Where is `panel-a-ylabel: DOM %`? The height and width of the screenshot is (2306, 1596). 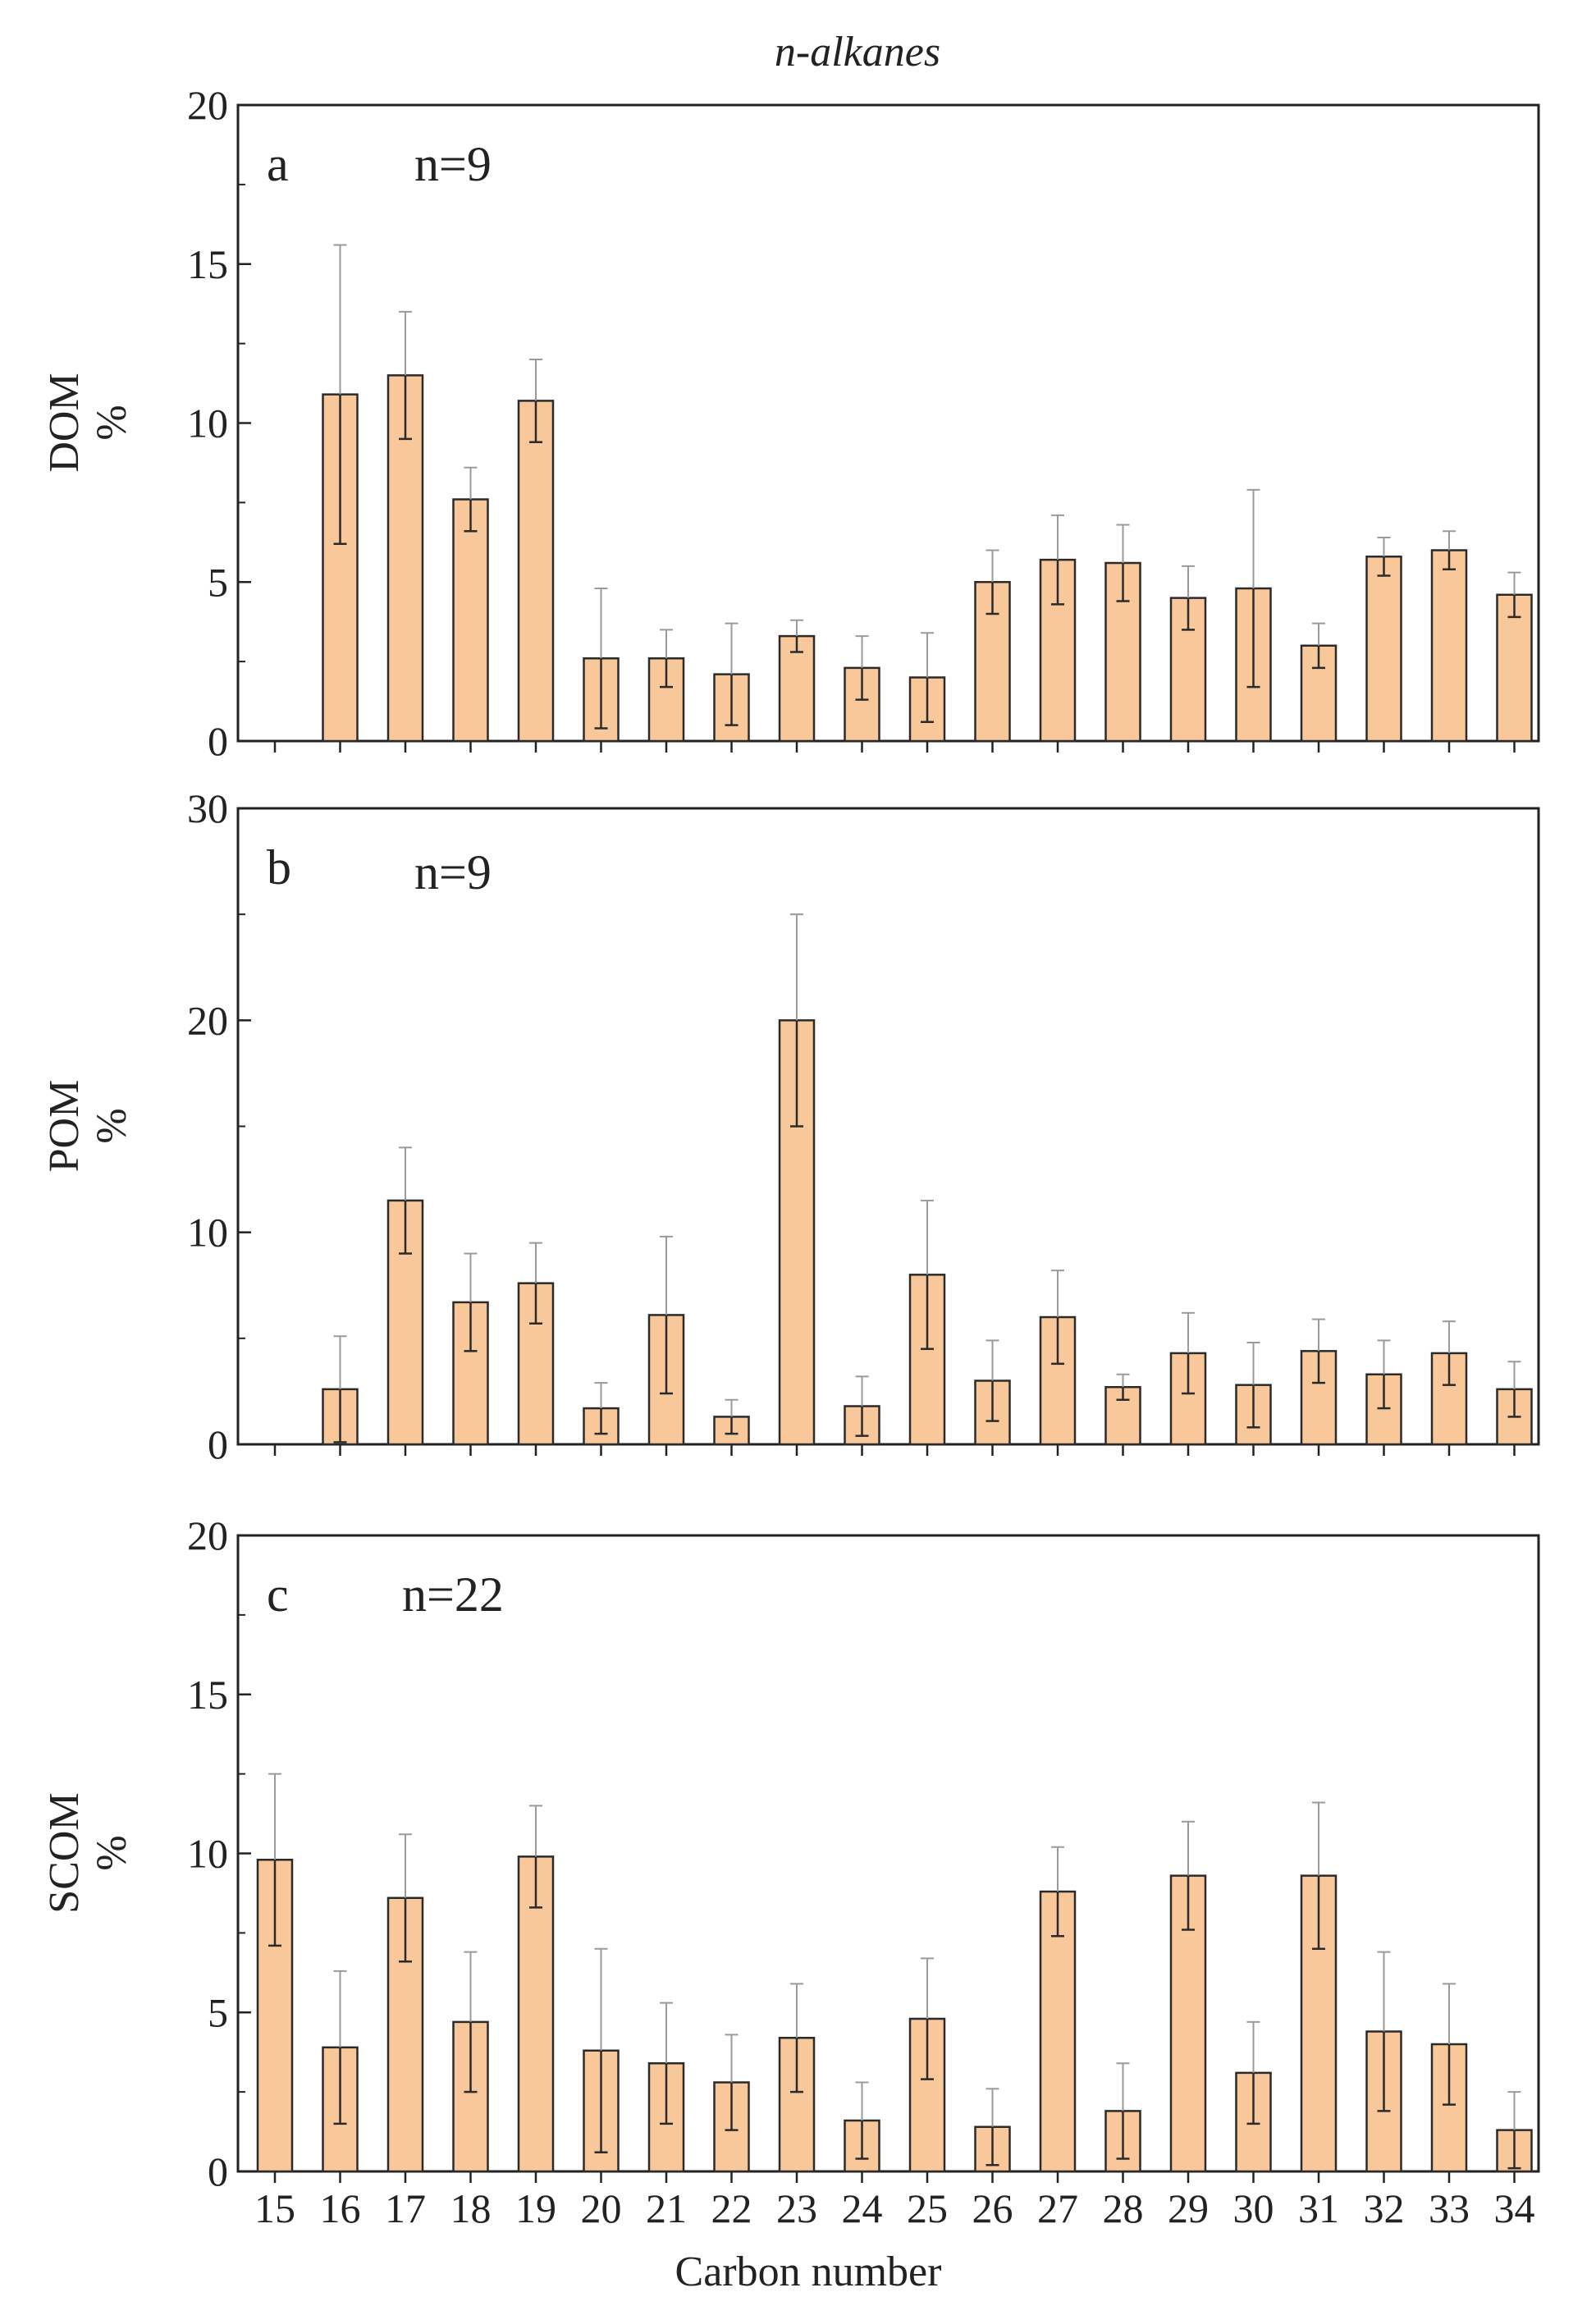
panel-a-ylabel: DOM % is located at coordinates (88, 423).